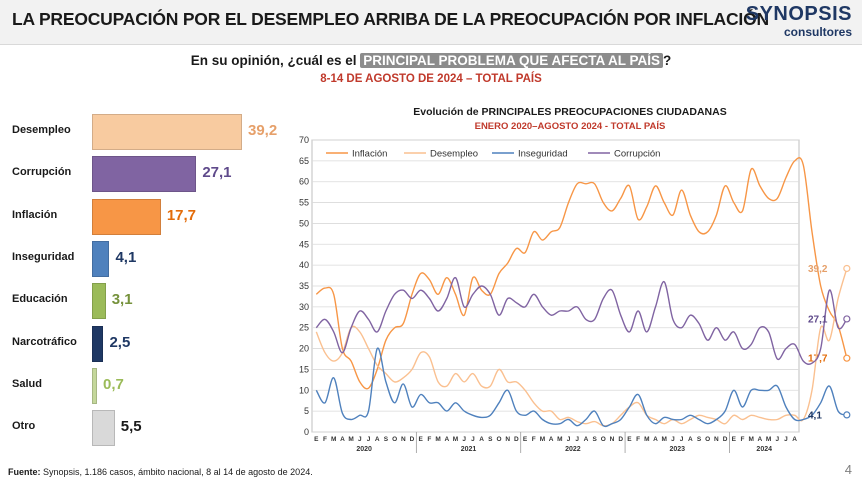 This screenshot has width=862, height=481. I want to click on bar-category-label: Desempleo, so click(41, 130).